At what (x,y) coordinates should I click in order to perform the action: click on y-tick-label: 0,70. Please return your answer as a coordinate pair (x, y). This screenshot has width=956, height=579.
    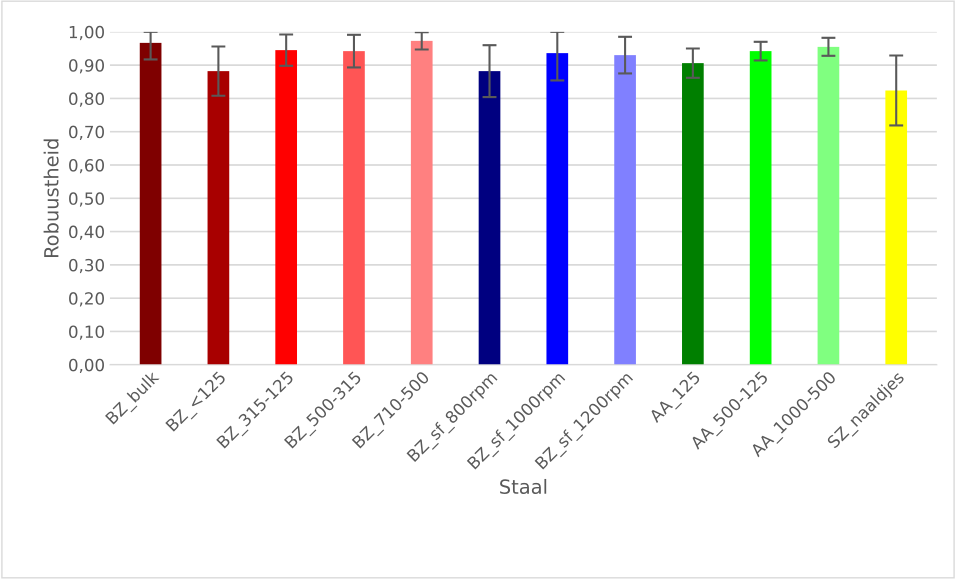
    Looking at the image, I should click on (86, 133).